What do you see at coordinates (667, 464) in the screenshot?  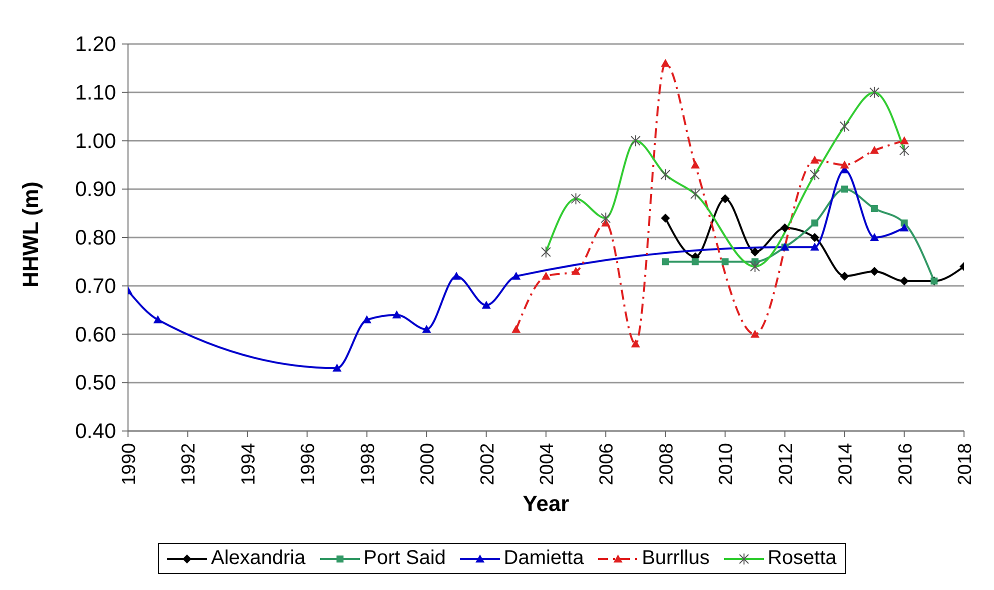 I see `x-tick-label: 2008` at bounding box center [667, 464].